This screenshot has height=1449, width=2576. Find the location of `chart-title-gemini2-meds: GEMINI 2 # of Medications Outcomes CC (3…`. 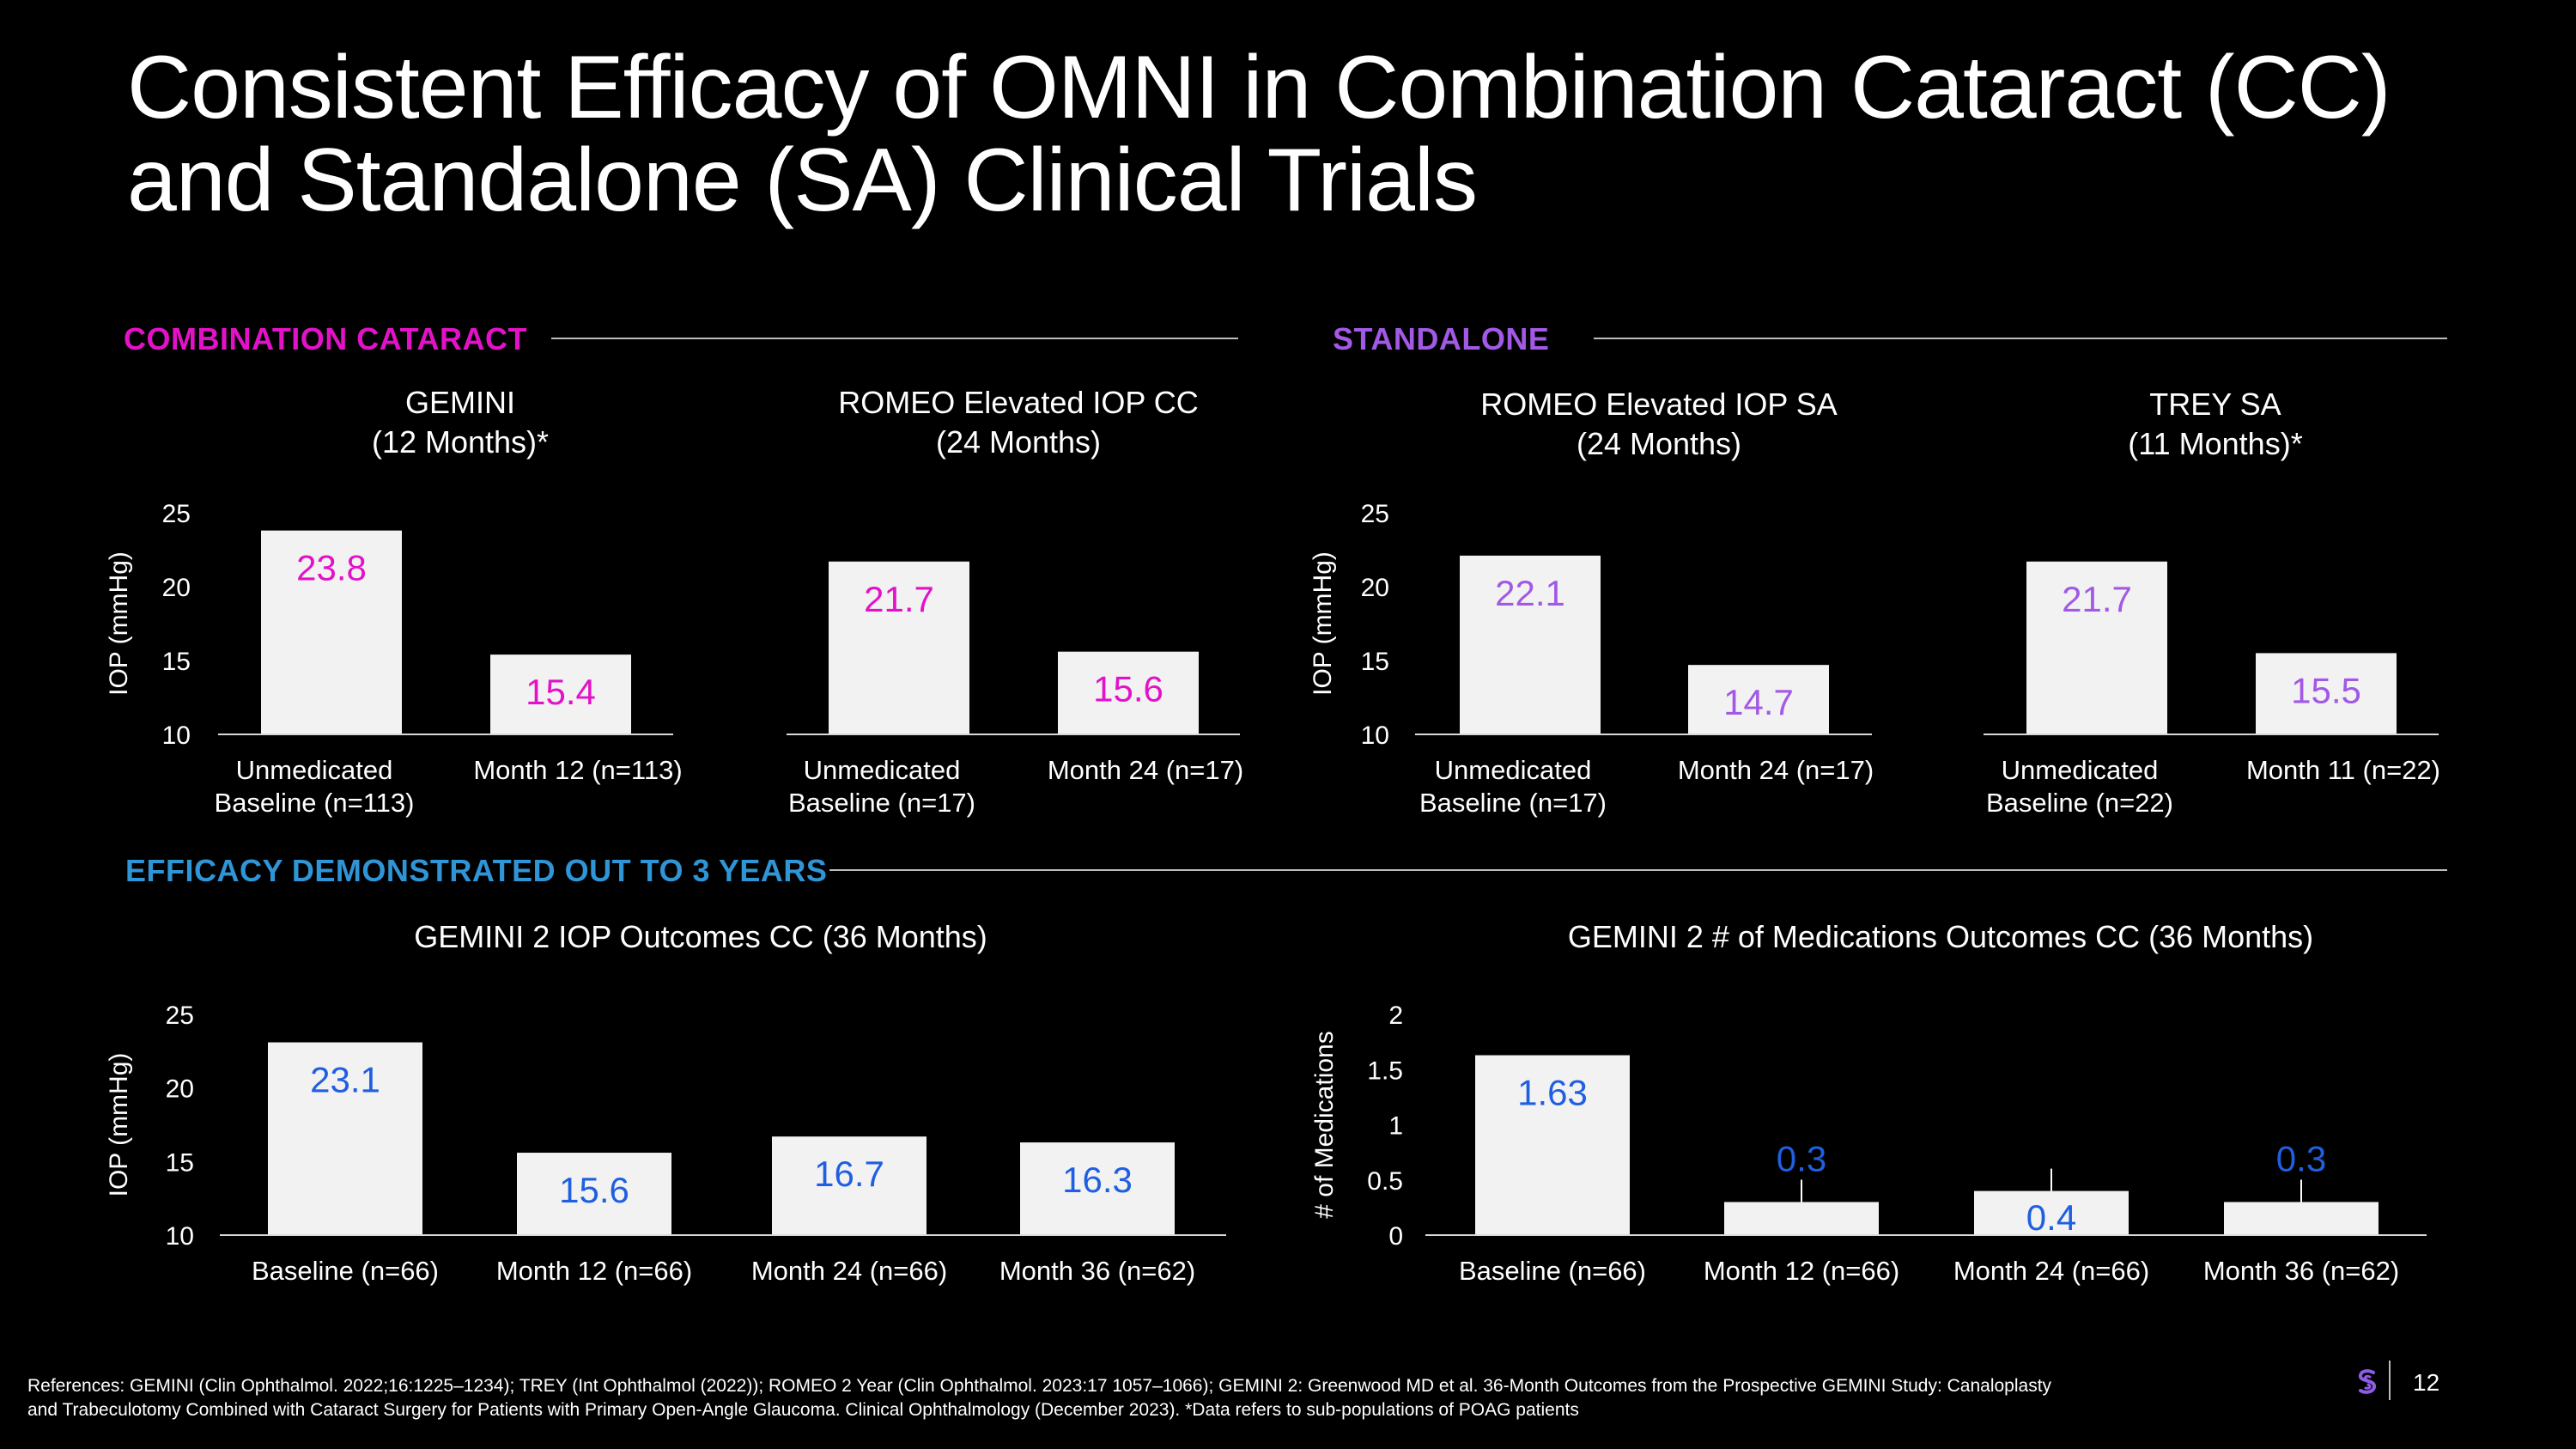

chart-title-gemini2-meds: GEMINI 2 # of Medications Outcomes CC (3… is located at coordinates (1940, 937).